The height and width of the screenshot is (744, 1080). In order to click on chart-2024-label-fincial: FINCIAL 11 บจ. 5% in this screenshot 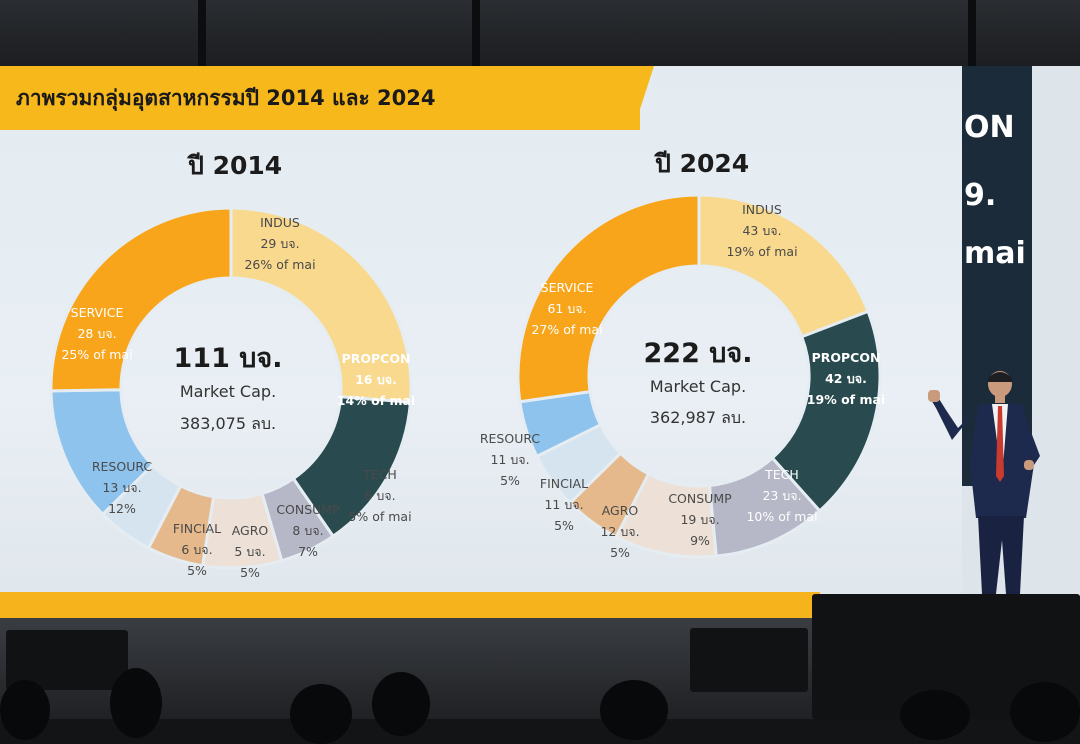, I will do `click(564, 504)`.